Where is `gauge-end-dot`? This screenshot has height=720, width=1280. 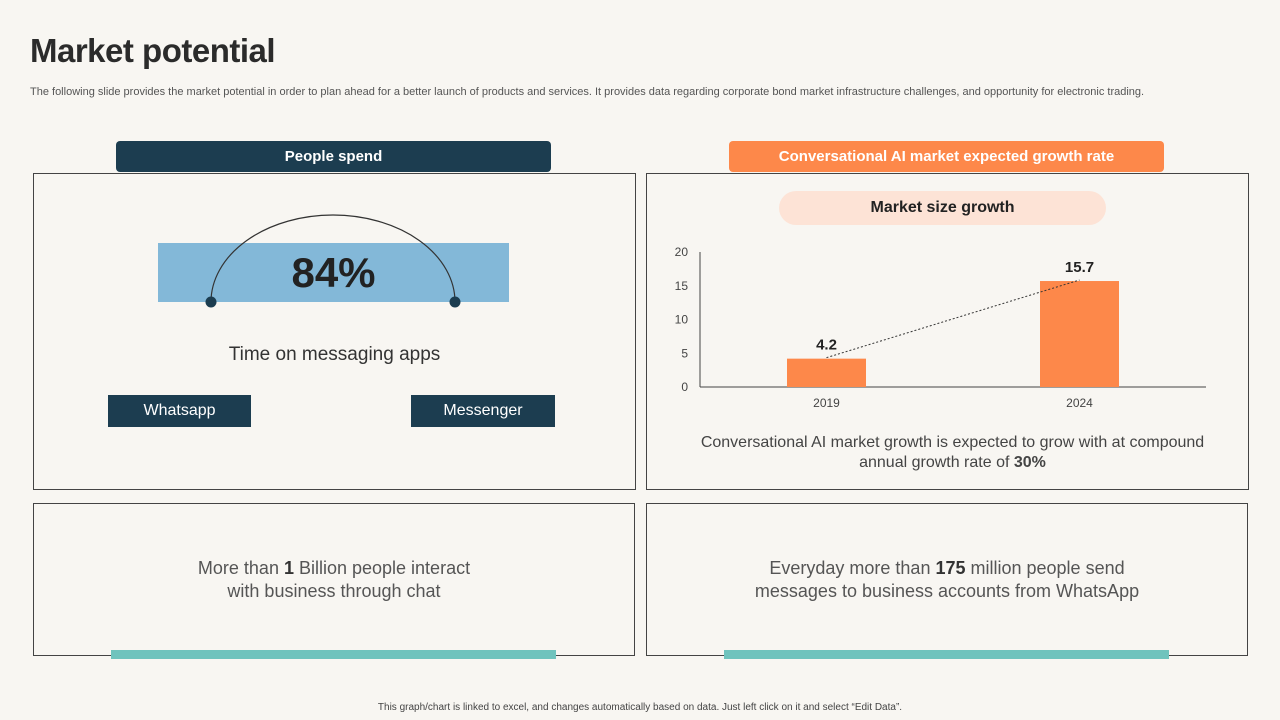 gauge-end-dot is located at coordinates (455, 302).